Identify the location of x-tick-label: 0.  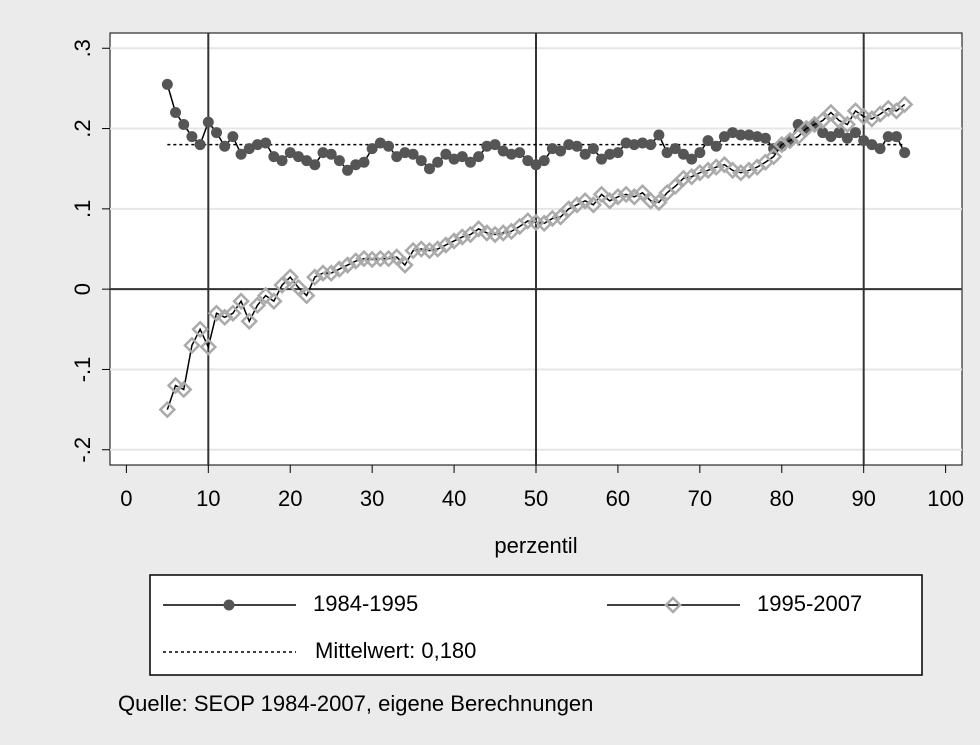
(126, 498).